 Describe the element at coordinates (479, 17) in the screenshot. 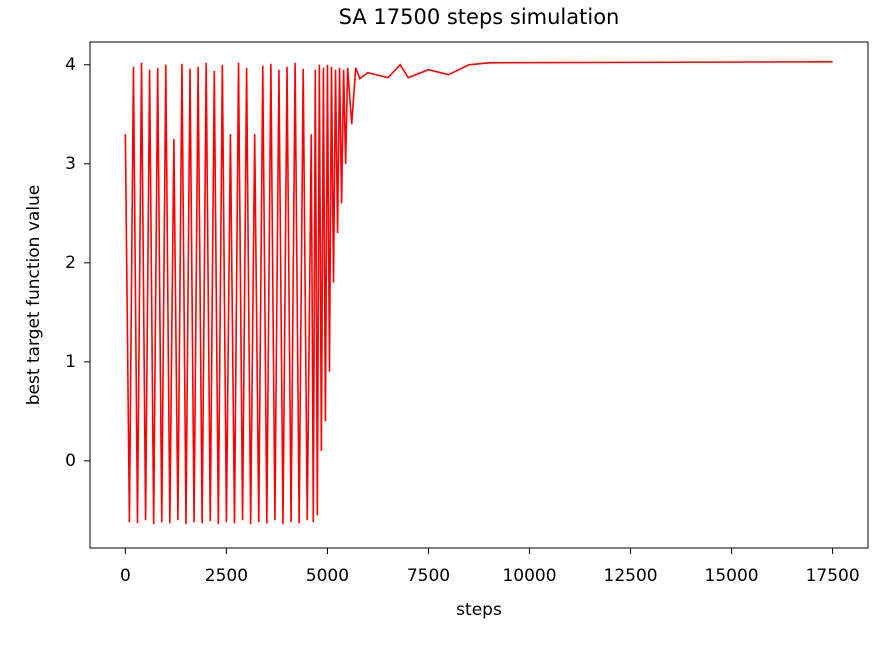

I see `chart-title: SA 17500 steps simulation` at that location.